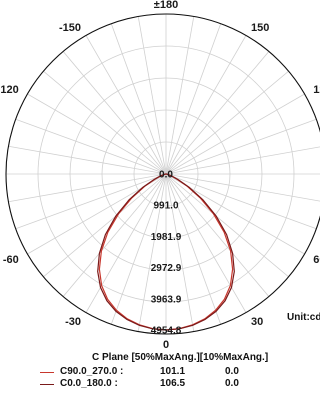 The height and width of the screenshot is (393, 320). I want to click on angle-tick-label: -60, so click(11, 260).